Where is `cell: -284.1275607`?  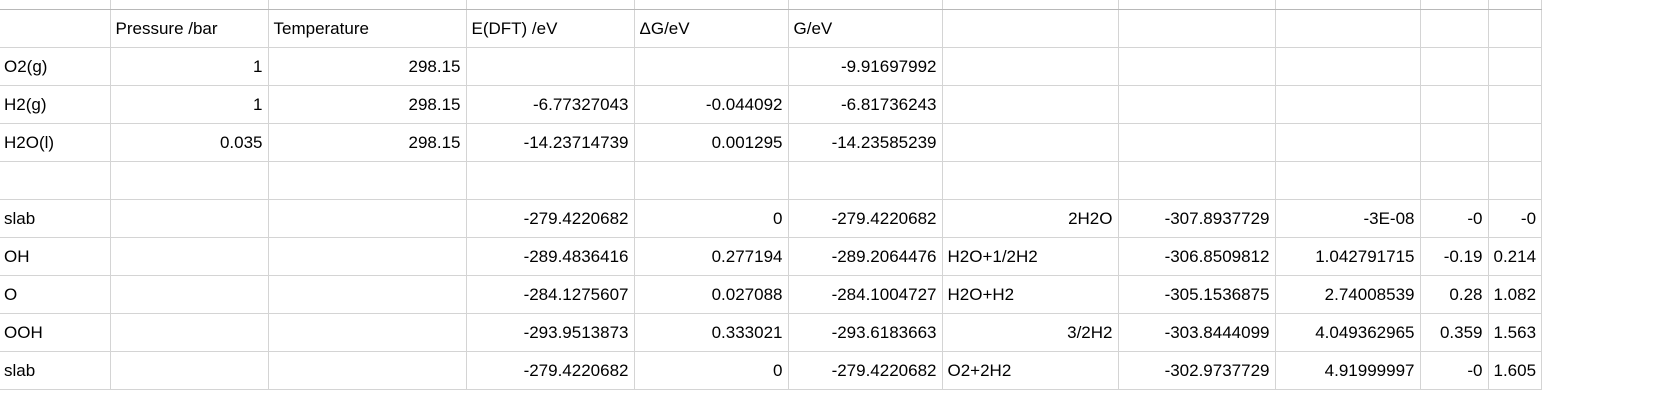 cell: -284.1275607 is located at coordinates (550, 294).